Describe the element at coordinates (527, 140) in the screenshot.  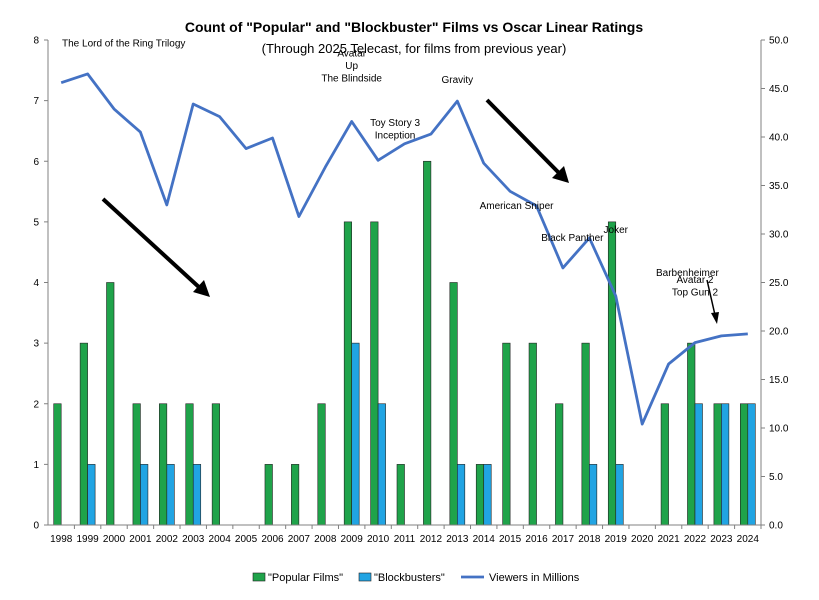
I see `trend-arrow-right` at that location.